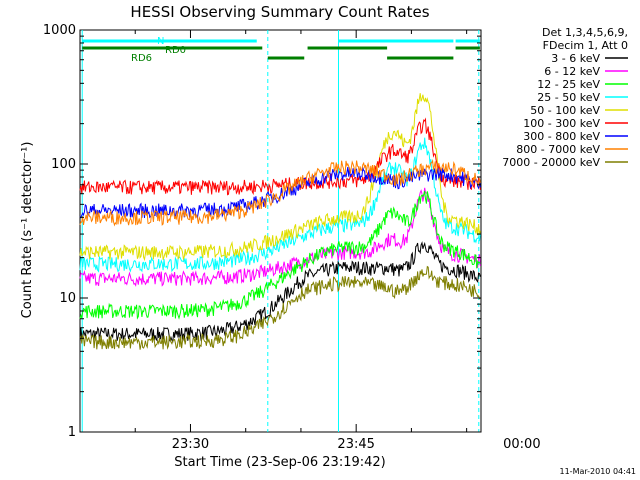 The height and width of the screenshot is (480, 640). What do you see at coordinates (568, 97) in the screenshot?
I see `legend-entry: 25 - 50 keV` at bounding box center [568, 97].